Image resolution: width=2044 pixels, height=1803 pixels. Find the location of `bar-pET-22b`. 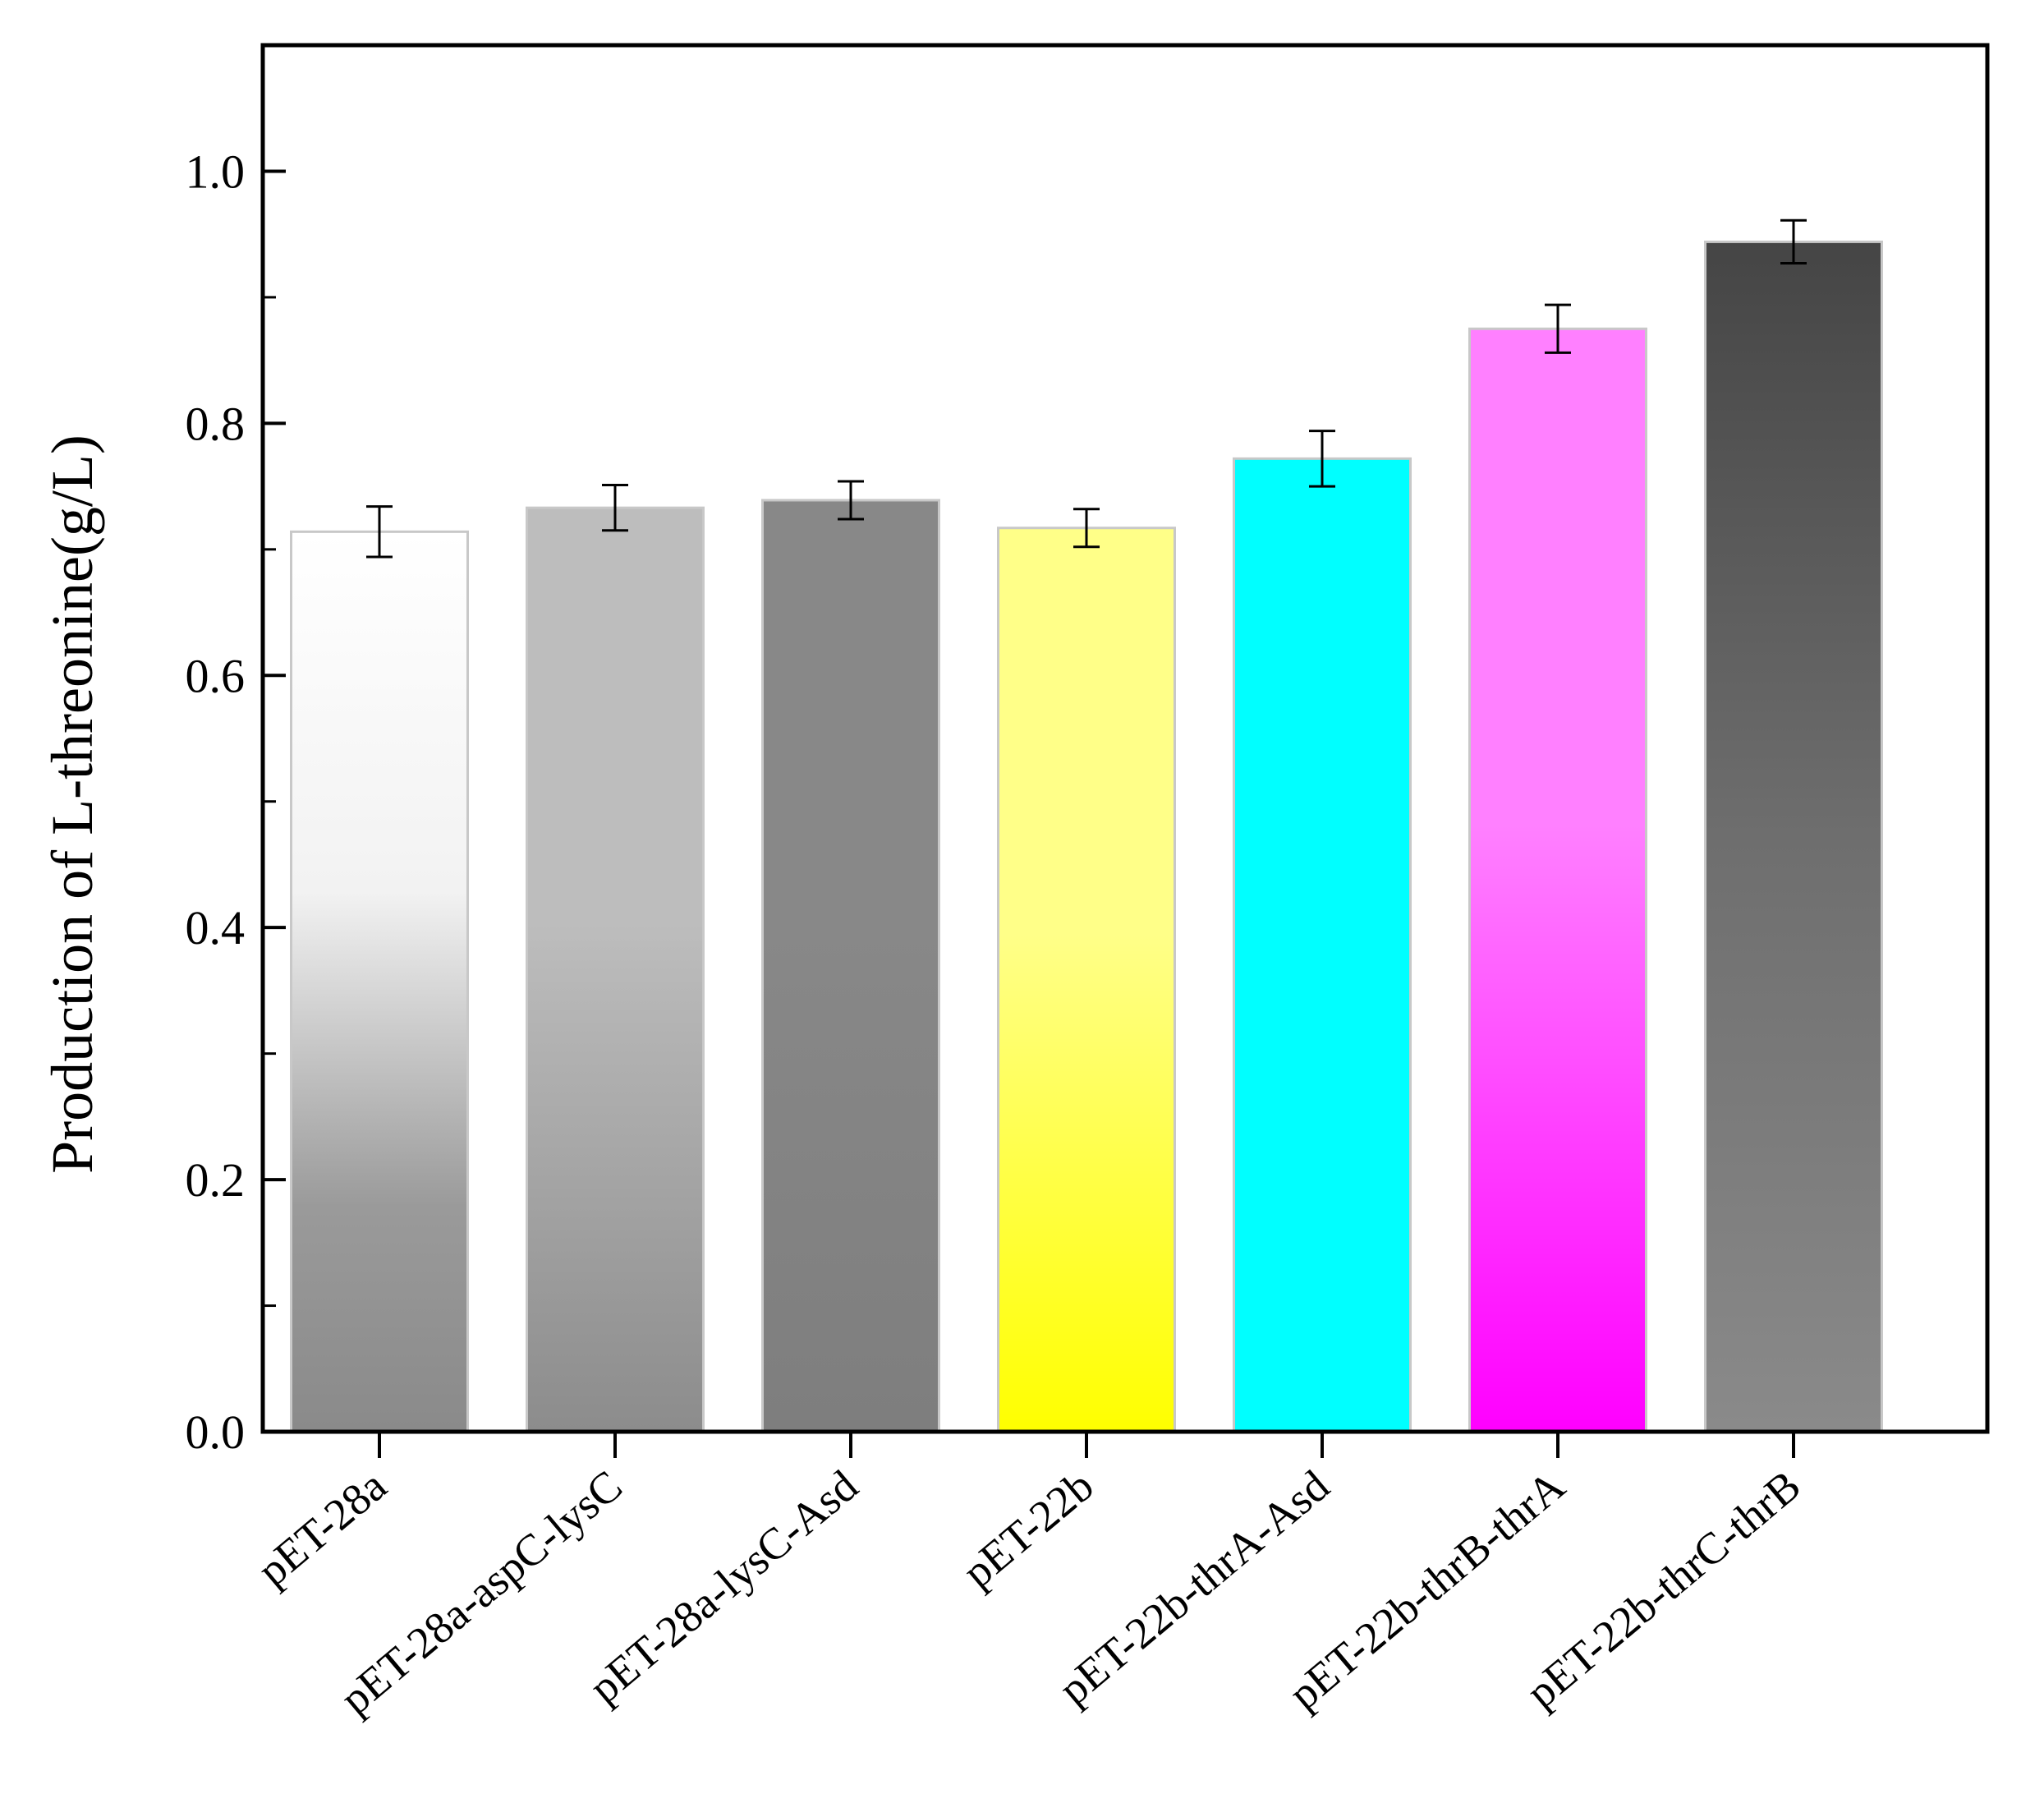

bar-pET-22b is located at coordinates (1086, 980).